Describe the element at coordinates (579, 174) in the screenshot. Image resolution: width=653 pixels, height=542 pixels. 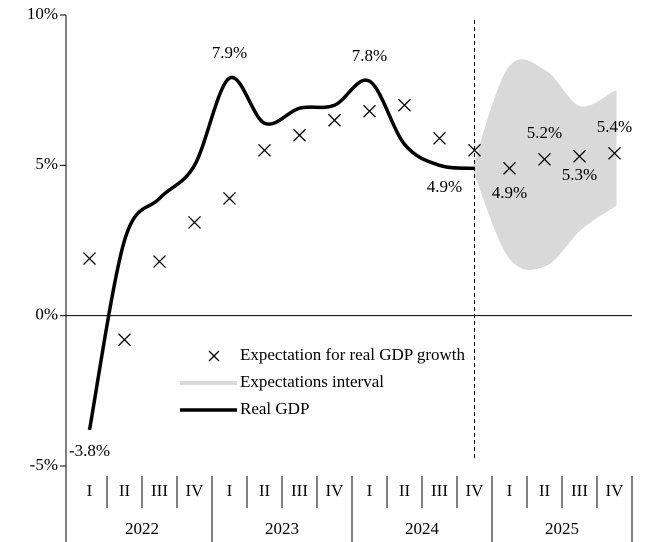
I see `data-label: 5.3%` at that location.